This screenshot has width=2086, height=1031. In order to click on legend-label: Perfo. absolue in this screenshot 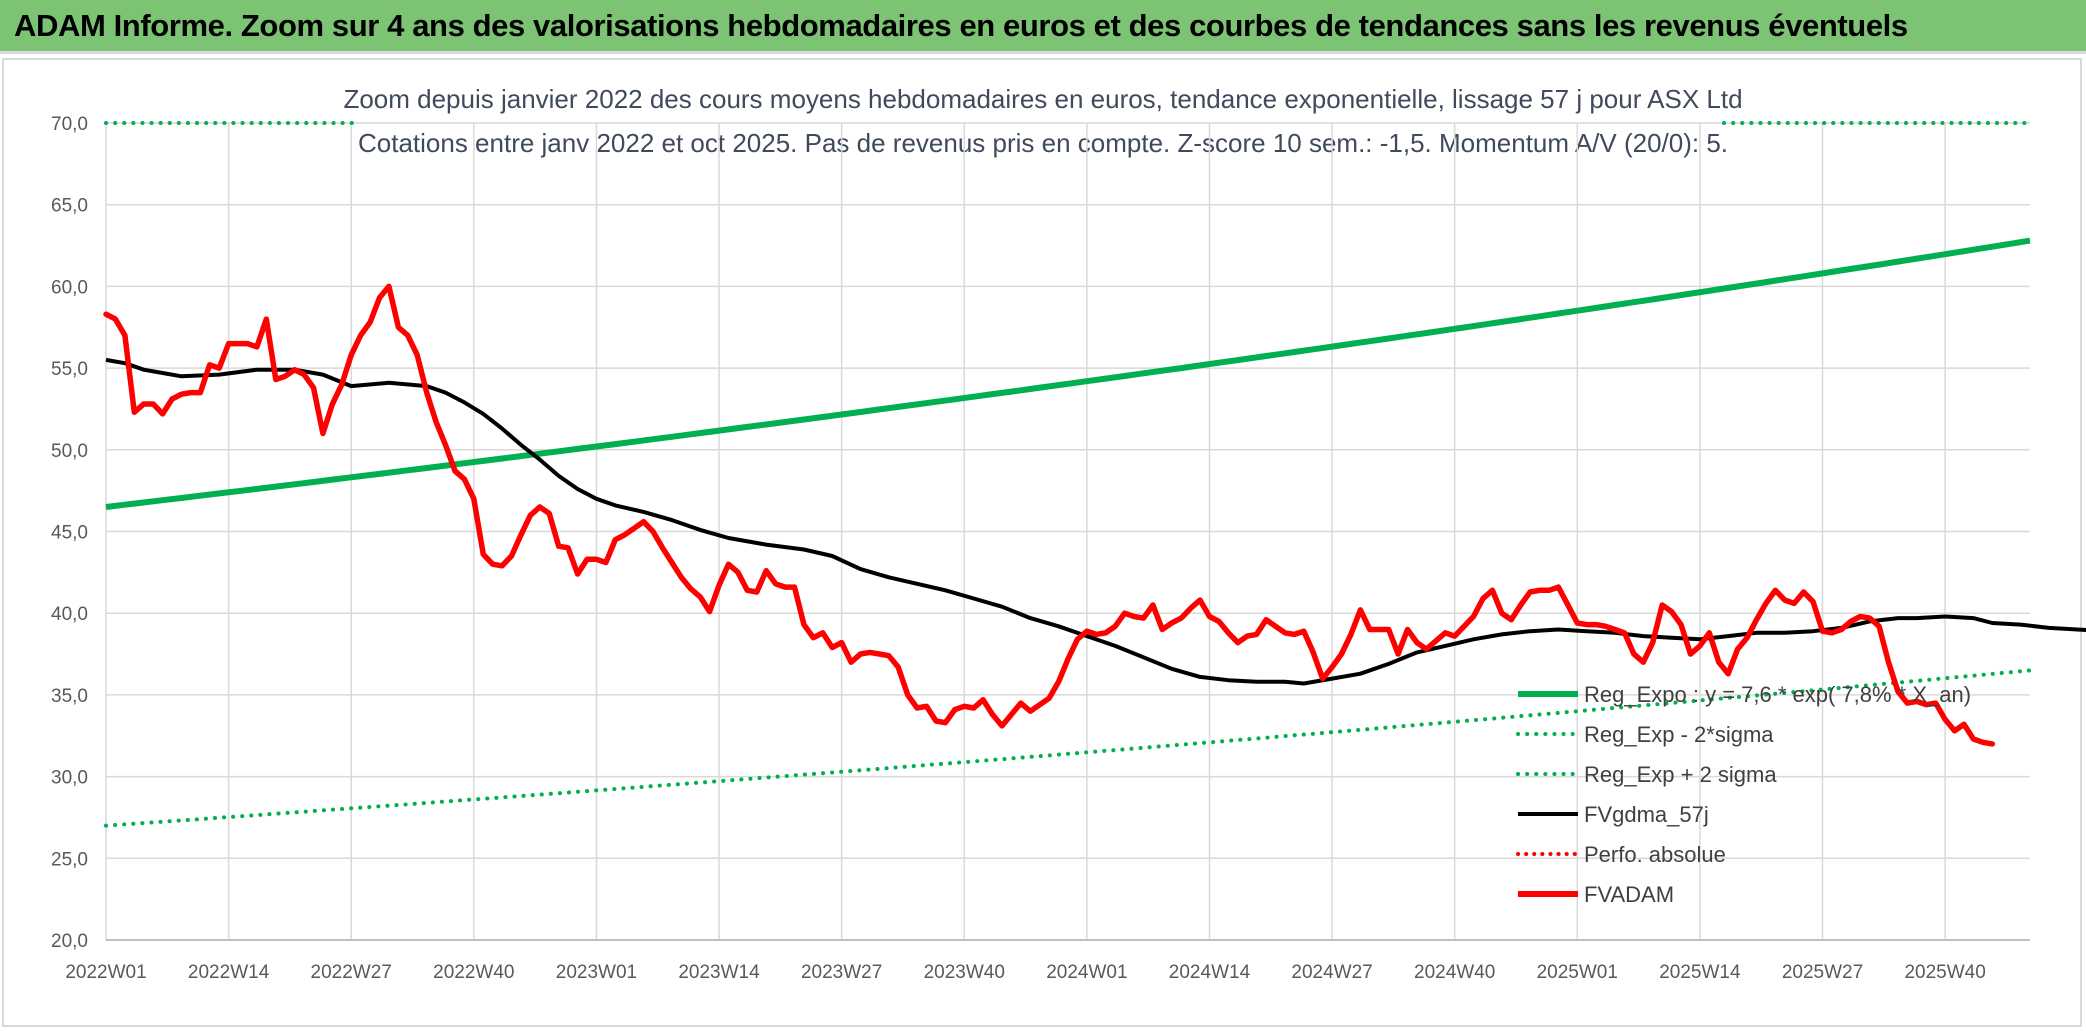, I will do `click(1655, 854)`.